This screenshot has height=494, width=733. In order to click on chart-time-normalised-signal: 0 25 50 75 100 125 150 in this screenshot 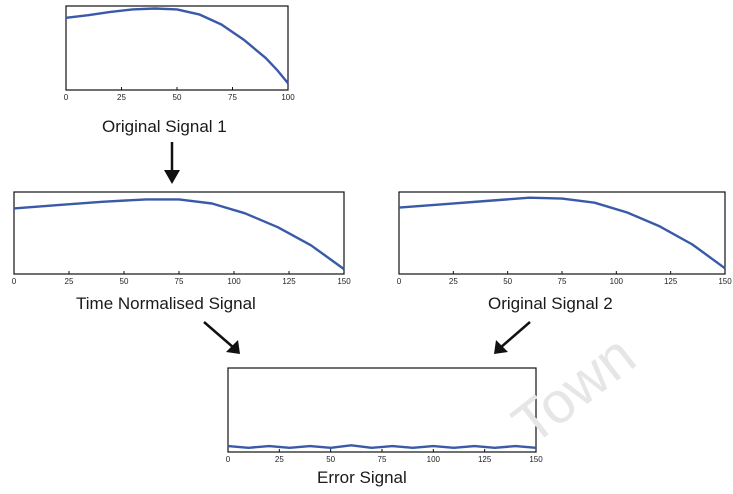, I will do `click(181, 238)`.